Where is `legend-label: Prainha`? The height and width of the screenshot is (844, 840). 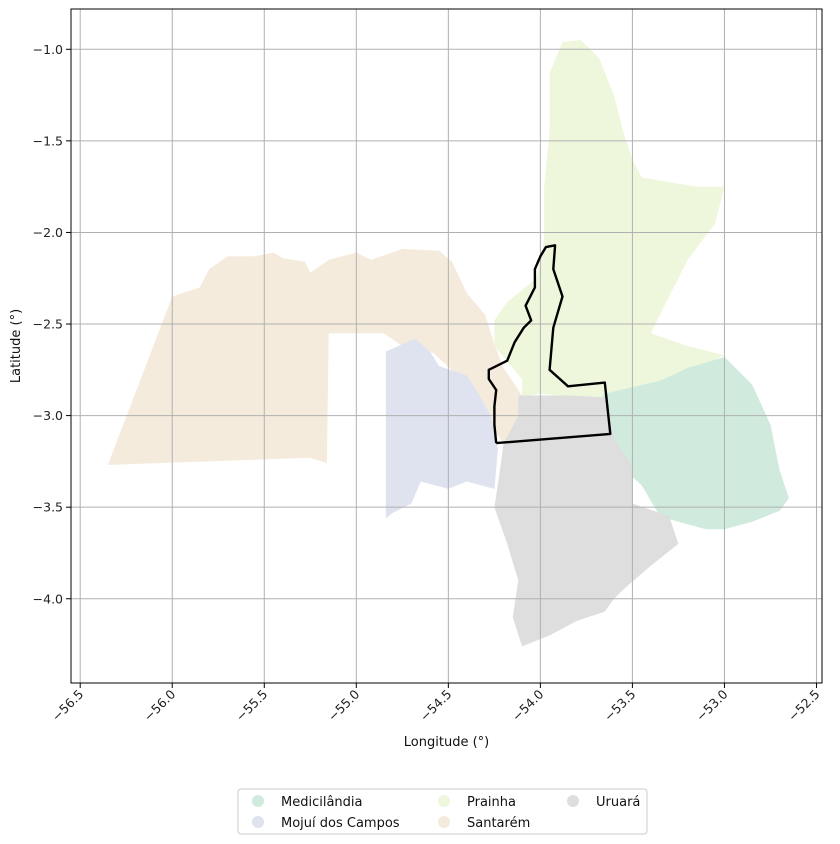
legend-label: Prainha is located at coordinates (491, 802).